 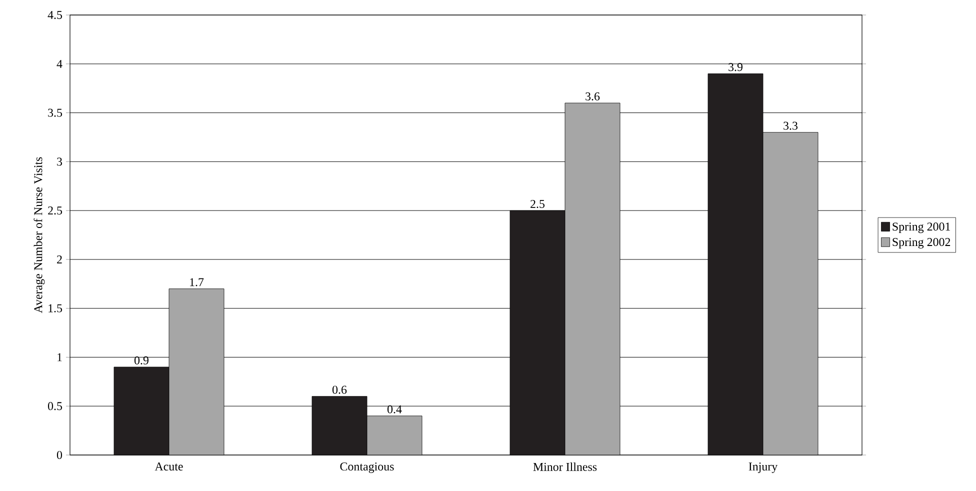 What do you see at coordinates (55, 15) in the screenshot?
I see `y-tick-label: 4.5` at bounding box center [55, 15].